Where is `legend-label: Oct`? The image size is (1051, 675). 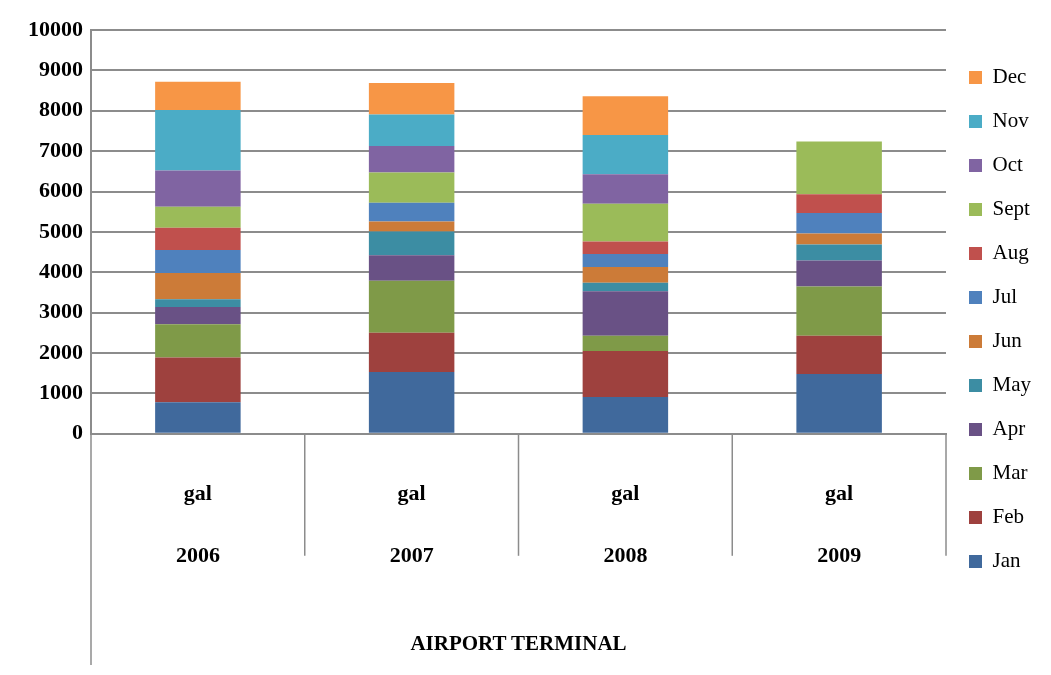
legend-label: Oct is located at coordinates (1007, 164).